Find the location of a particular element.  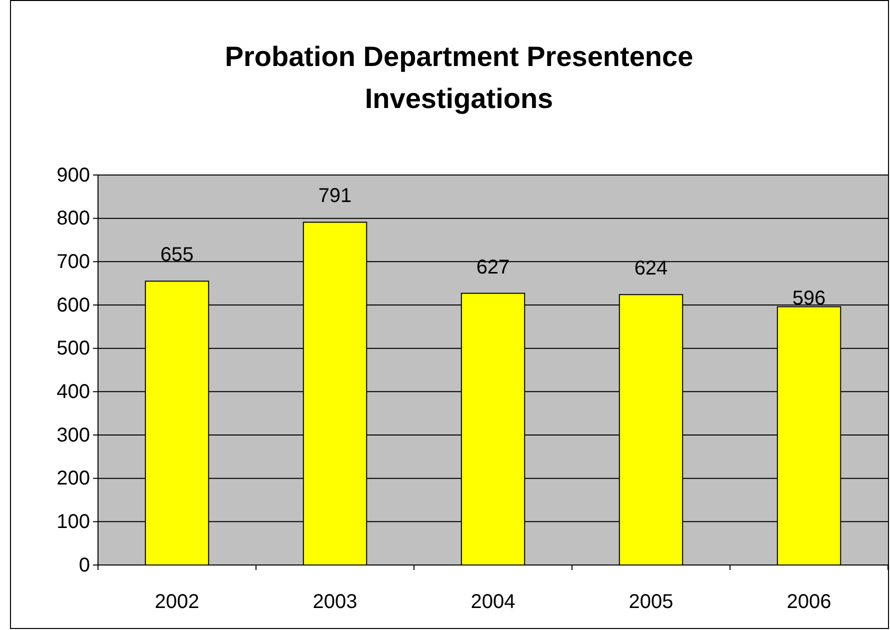

y-tick-label: 700 is located at coordinates (73, 262).